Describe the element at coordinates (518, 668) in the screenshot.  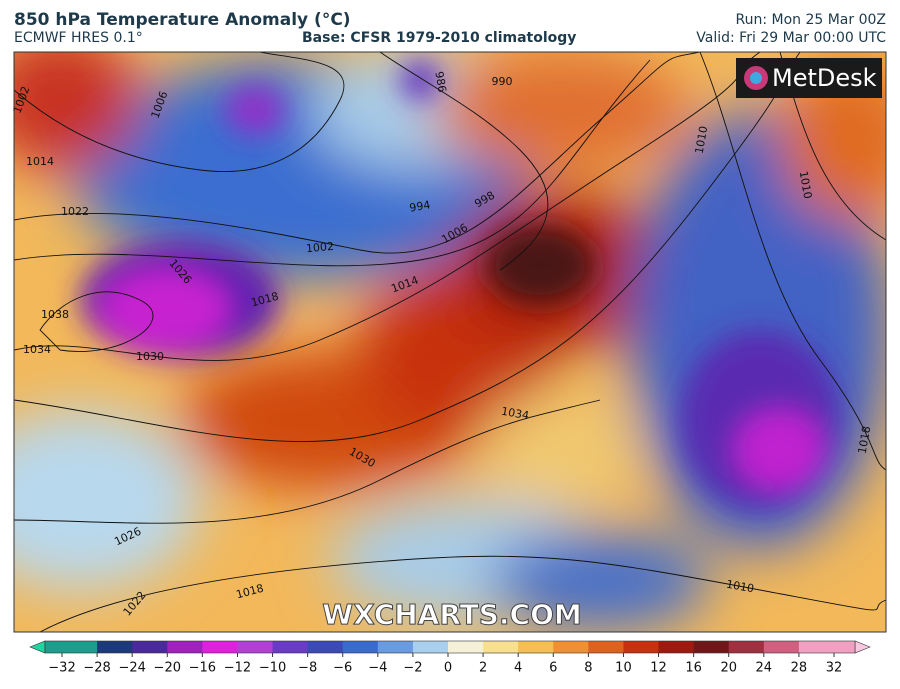
I see `colorbar-label: 4` at that location.